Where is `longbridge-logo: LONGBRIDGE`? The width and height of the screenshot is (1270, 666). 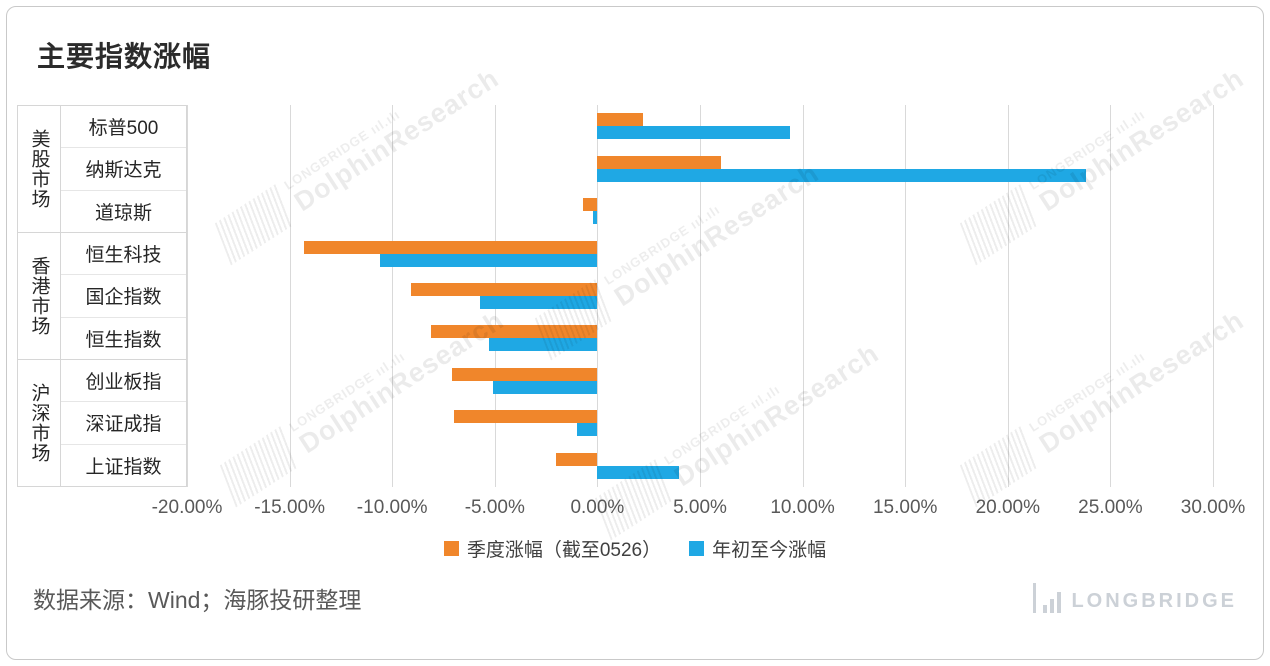 longbridge-logo: LONGBRIDGE is located at coordinates (1135, 598).